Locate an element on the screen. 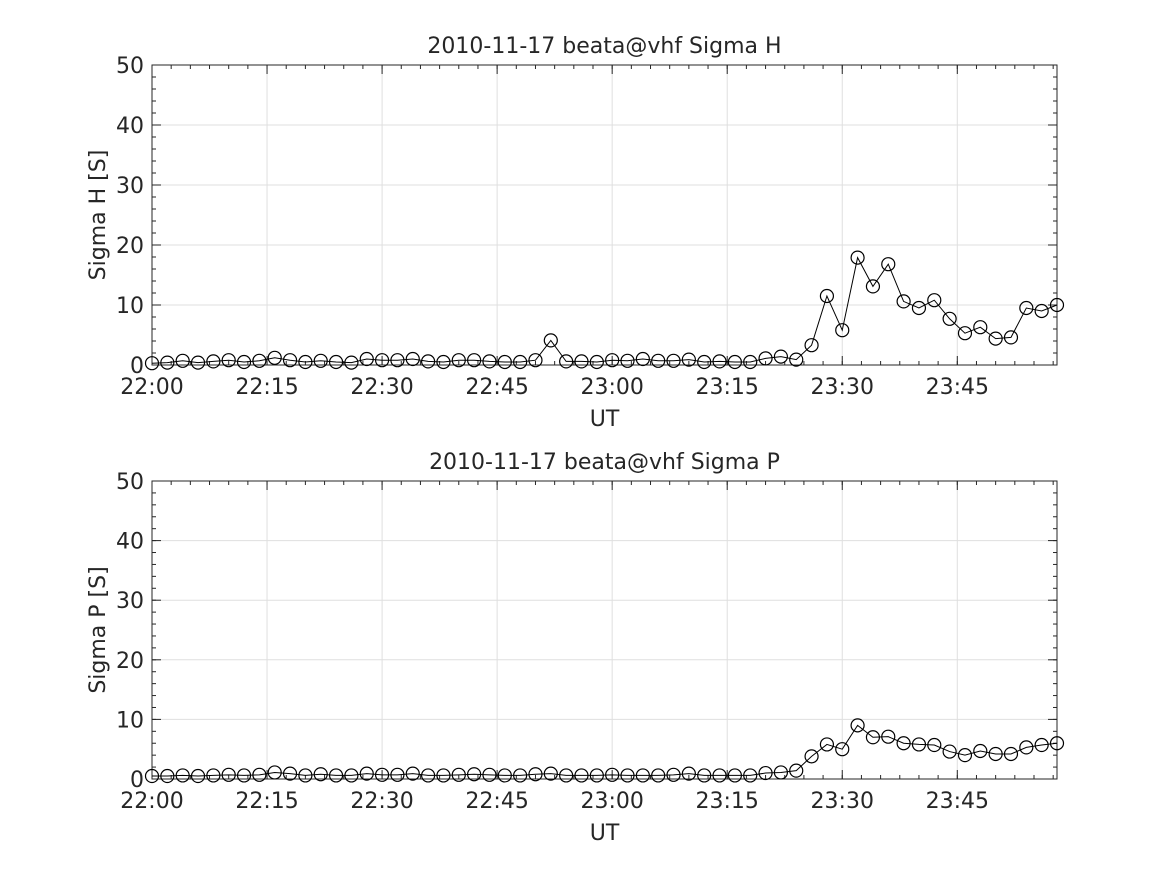  x-tick-label: 23:00 is located at coordinates (611, 387).